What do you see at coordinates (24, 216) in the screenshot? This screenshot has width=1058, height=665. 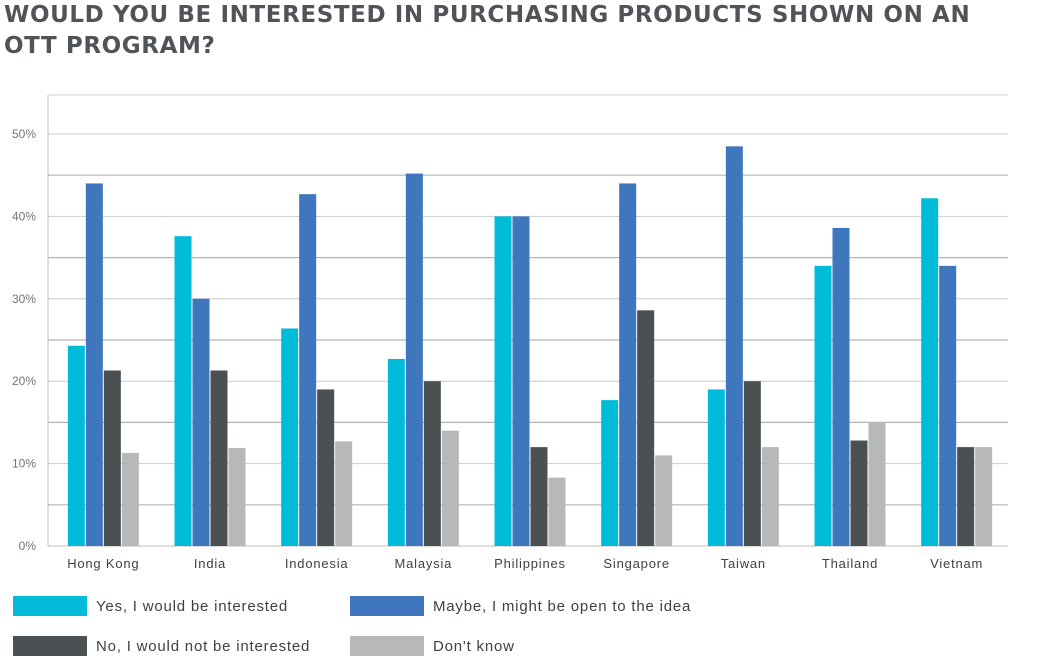 I see `y-tick-label: 40%` at bounding box center [24, 216].